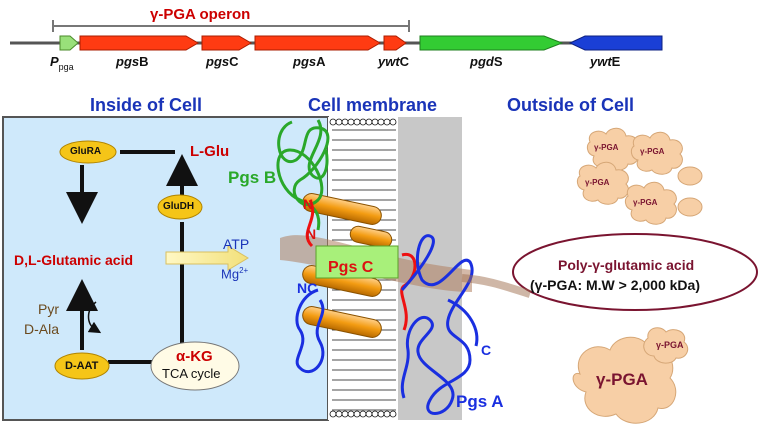 The width and height of the screenshot is (777, 440). What do you see at coordinates (222, 61) in the screenshot?
I see `gene-label-pgsC: pgsC` at bounding box center [222, 61].